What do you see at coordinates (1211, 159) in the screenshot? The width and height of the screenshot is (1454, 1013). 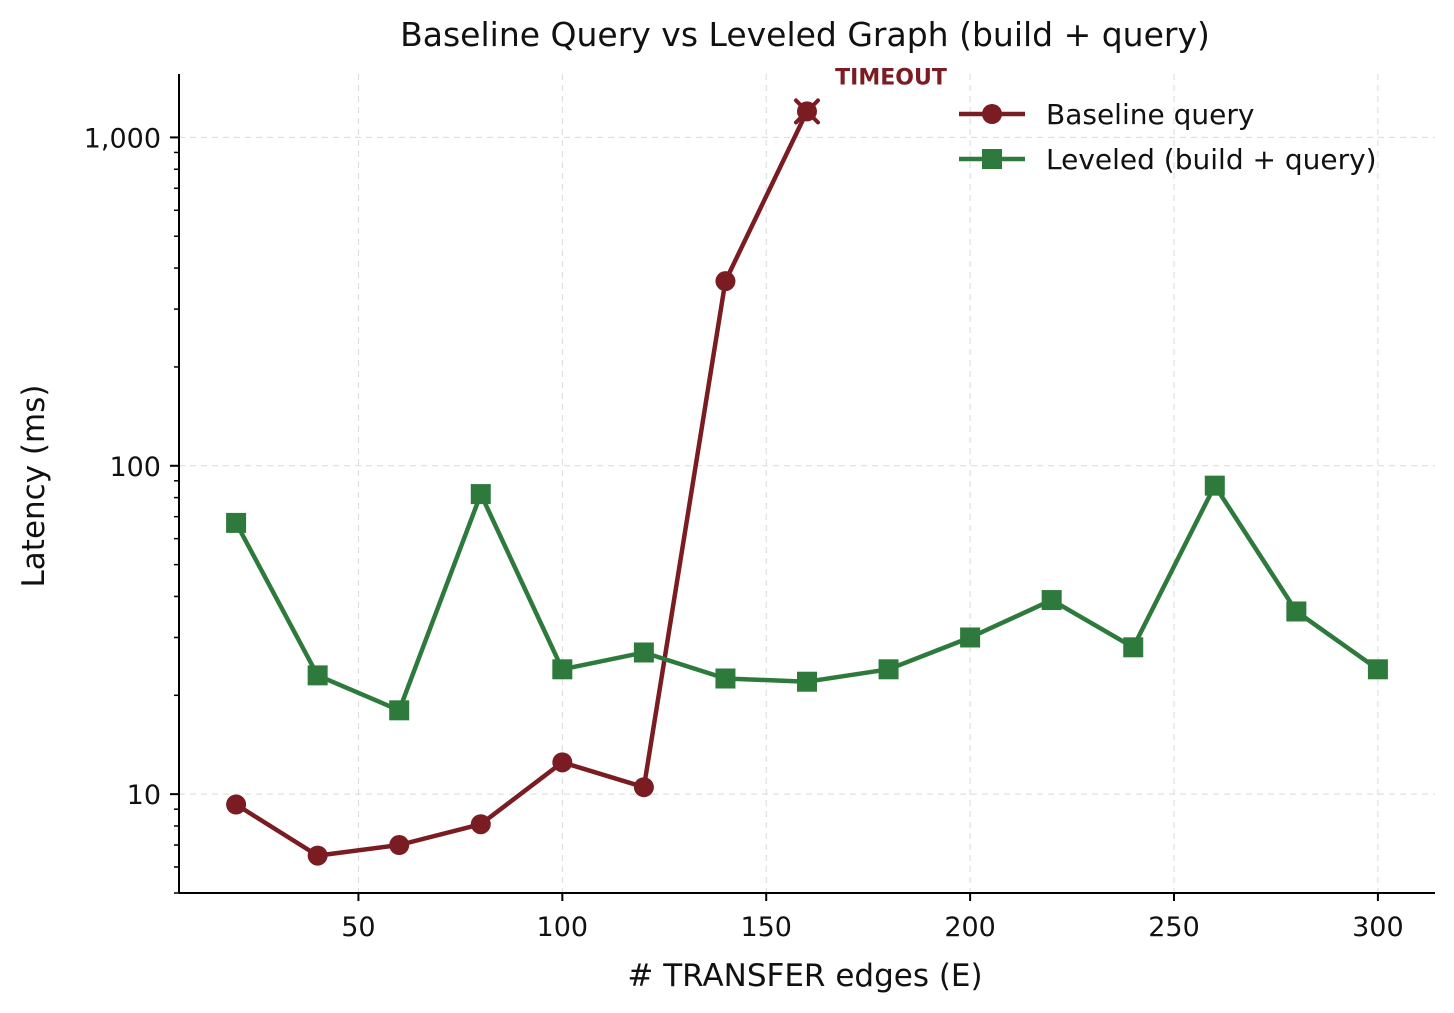 I see `legend-label: Leveled (build + query)` at bounding box center [1211, 159].